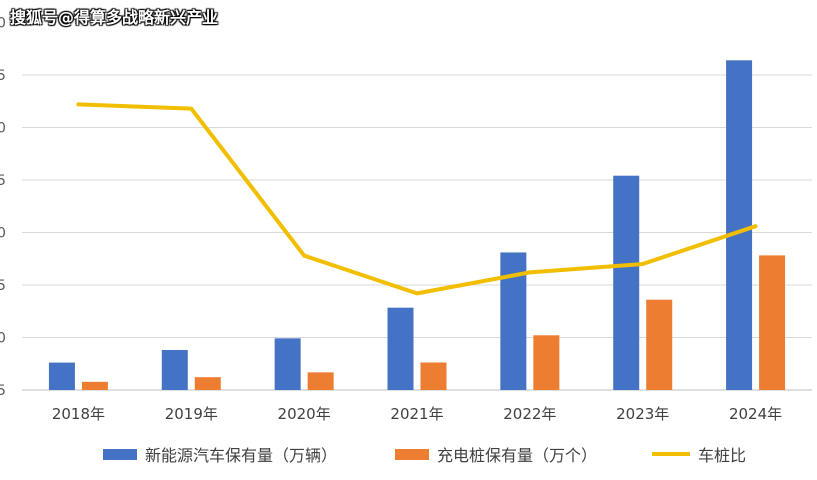  I want to click on bar-charger-2018年, so click(94, 385).